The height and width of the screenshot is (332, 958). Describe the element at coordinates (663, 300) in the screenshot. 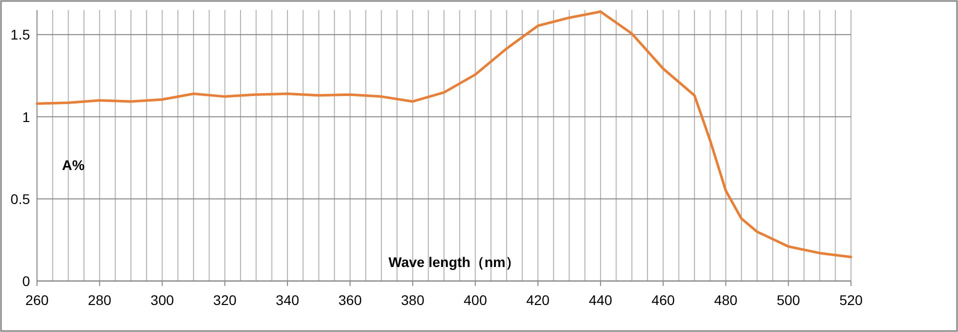

I see `x-tick-label: 460` at that location.